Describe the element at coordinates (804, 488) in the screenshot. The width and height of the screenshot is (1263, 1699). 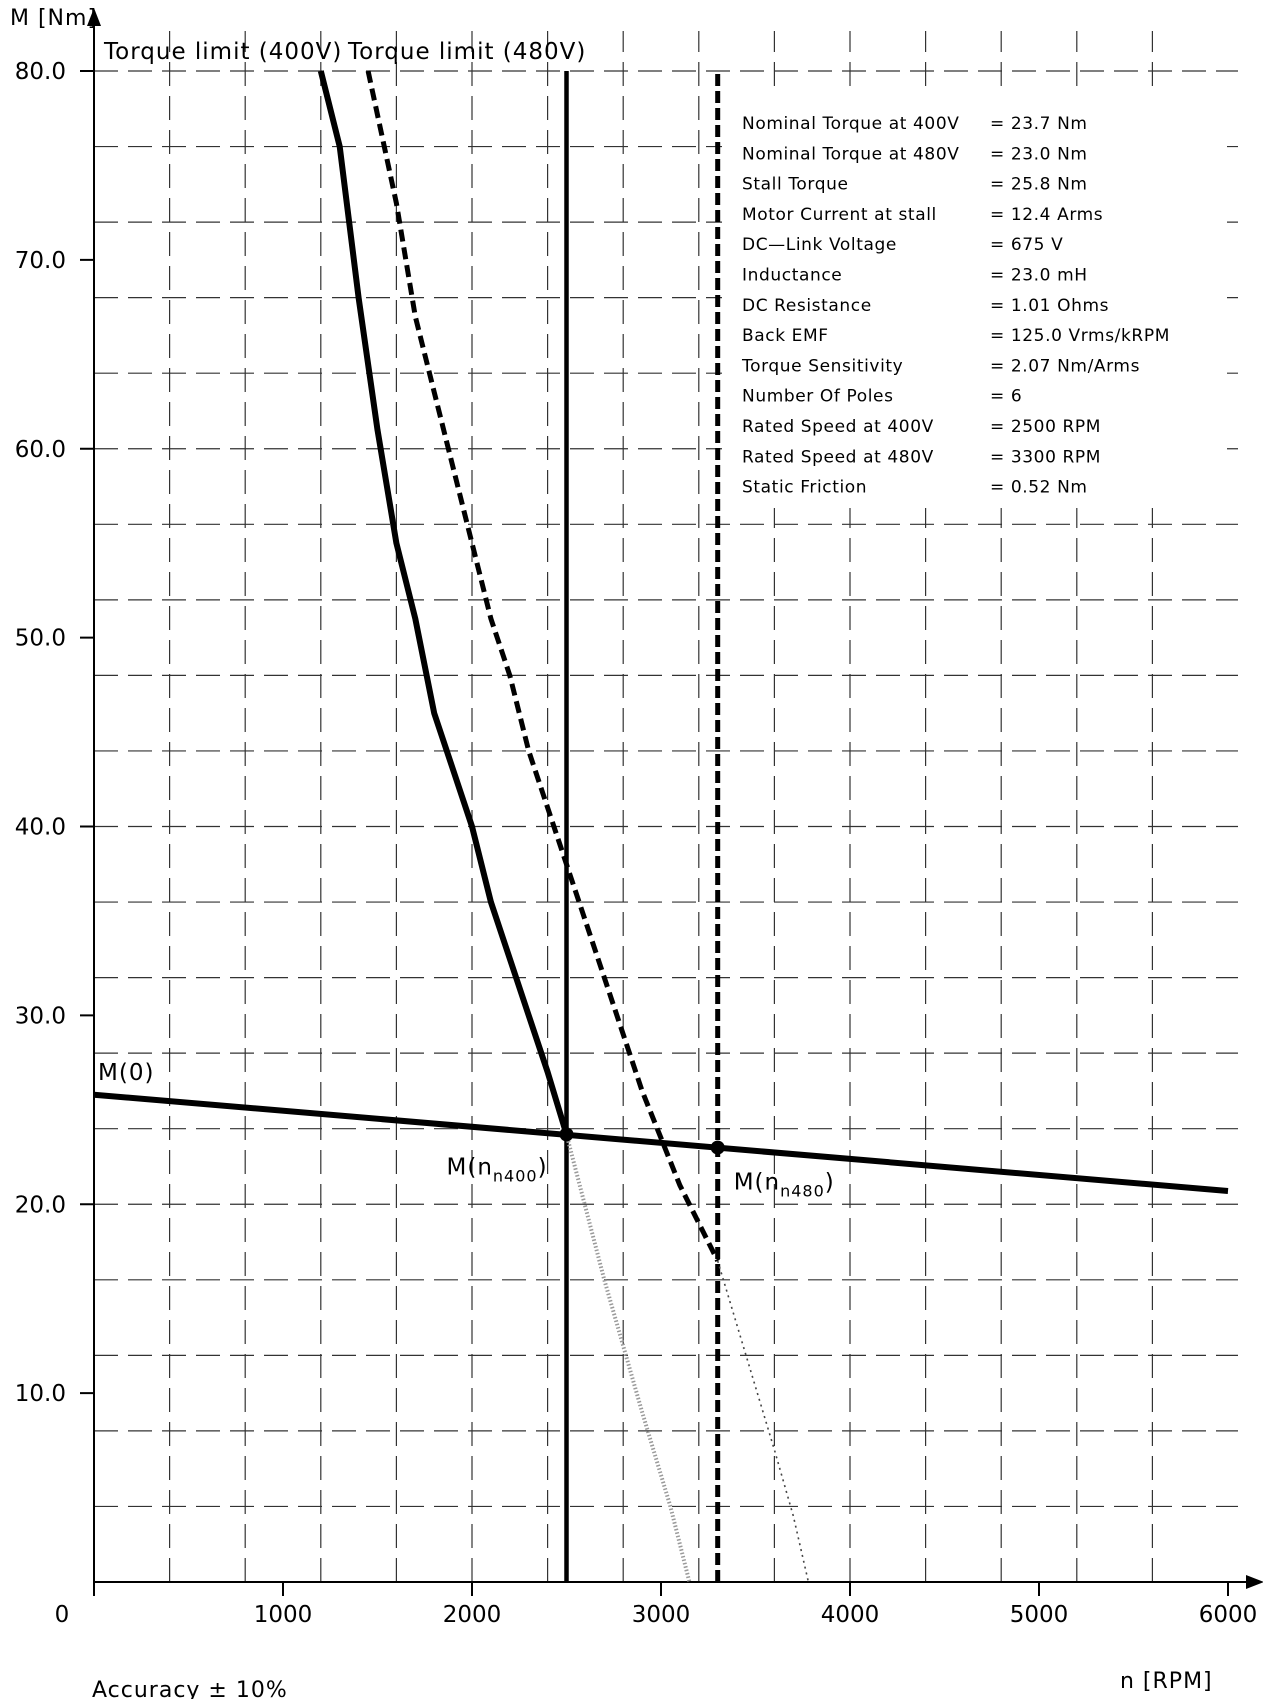
I see `spec-label: Static Friction` at that location.